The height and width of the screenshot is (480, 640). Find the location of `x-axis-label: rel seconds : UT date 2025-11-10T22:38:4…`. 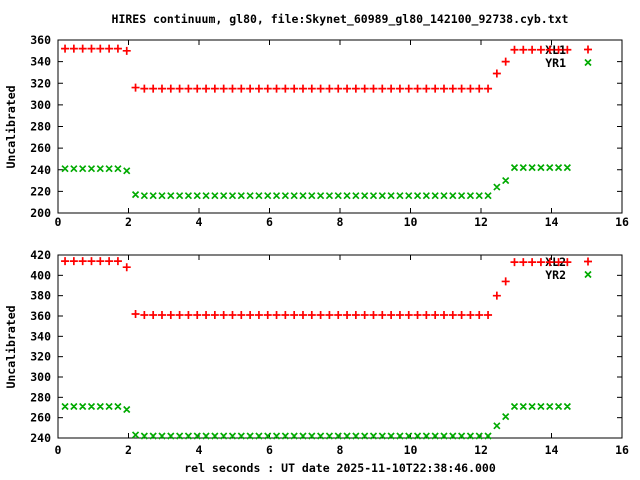

x-axis-label: rel seconds : UT date 2025-11-10T22:38:4… is located at coordinates (340, 468).